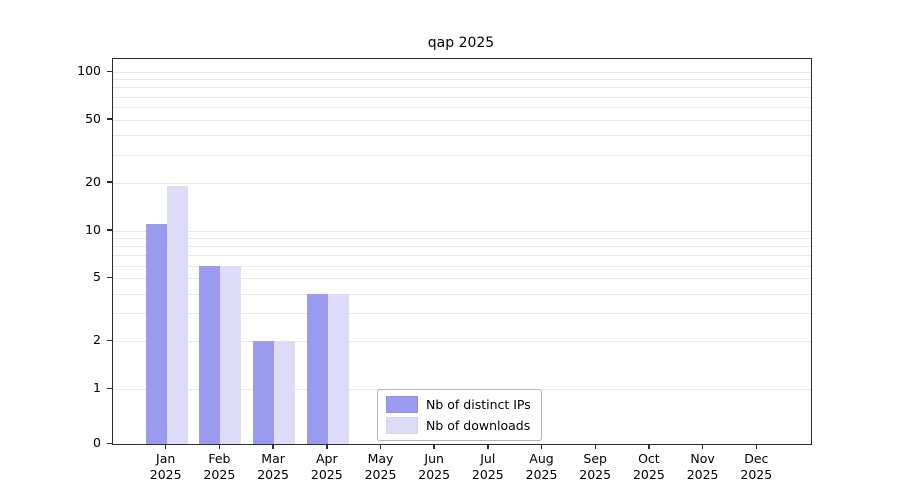 The width and height of the screenshot is (900, 500). I want to click on legend-label-downloads: Nb of downloads, so click(478, 425).